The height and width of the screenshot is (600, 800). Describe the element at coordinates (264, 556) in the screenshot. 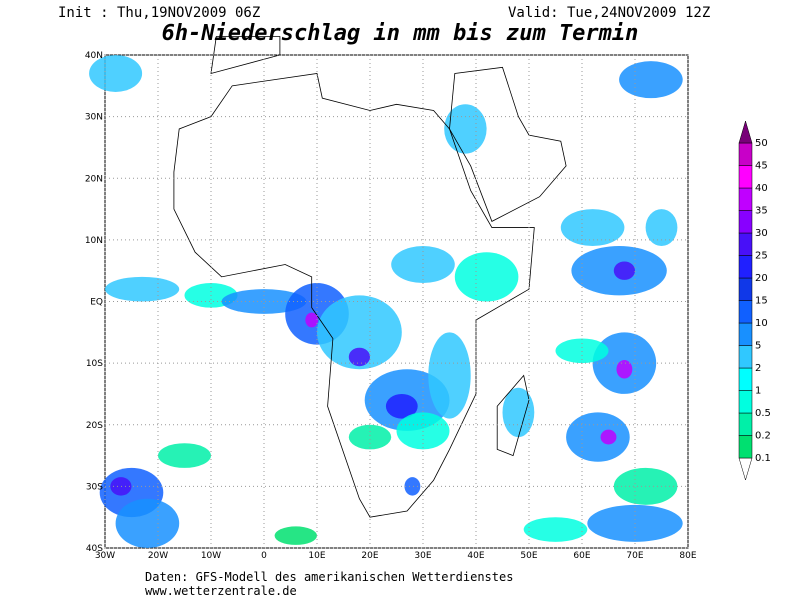

I see `lon-tick-label: 0` at that location.